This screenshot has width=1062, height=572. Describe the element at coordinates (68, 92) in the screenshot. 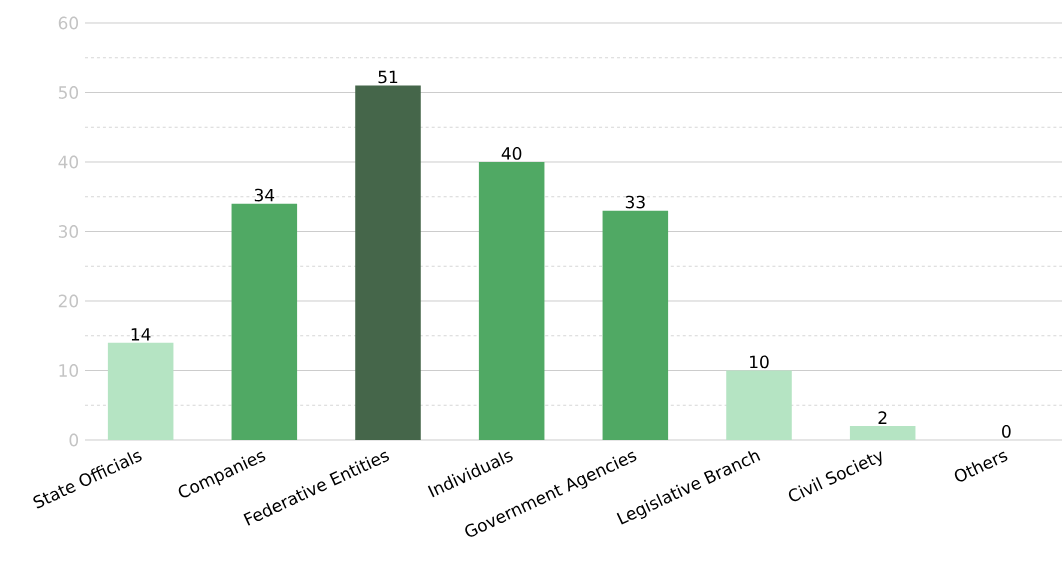

I see `y-tick-label: 50` at that location.